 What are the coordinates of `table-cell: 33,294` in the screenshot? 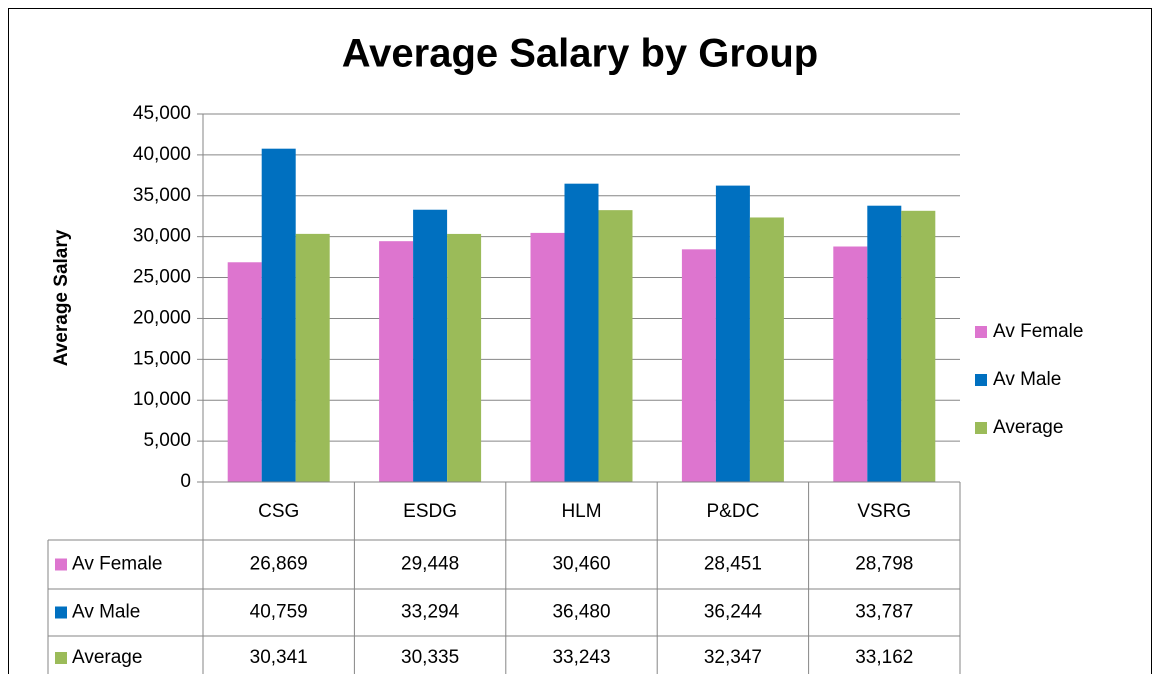 It's located at (430, 612).